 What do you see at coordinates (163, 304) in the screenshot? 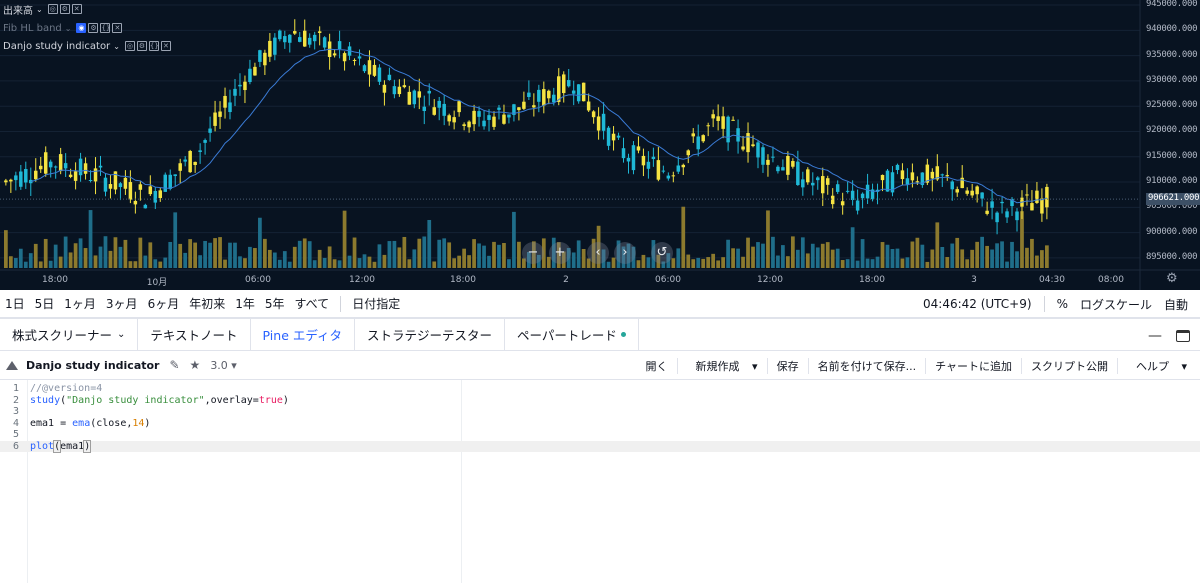
I see `range-6m: 6ヶ月` at bounding box center [163, 304].